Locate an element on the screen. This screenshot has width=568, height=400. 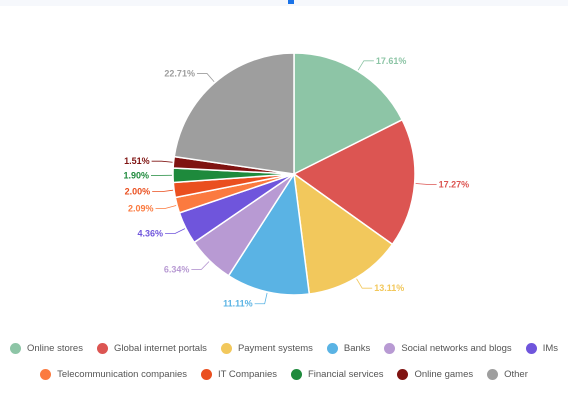
legend-item-financial-services: Financial services is located at coordinates (337, 374).